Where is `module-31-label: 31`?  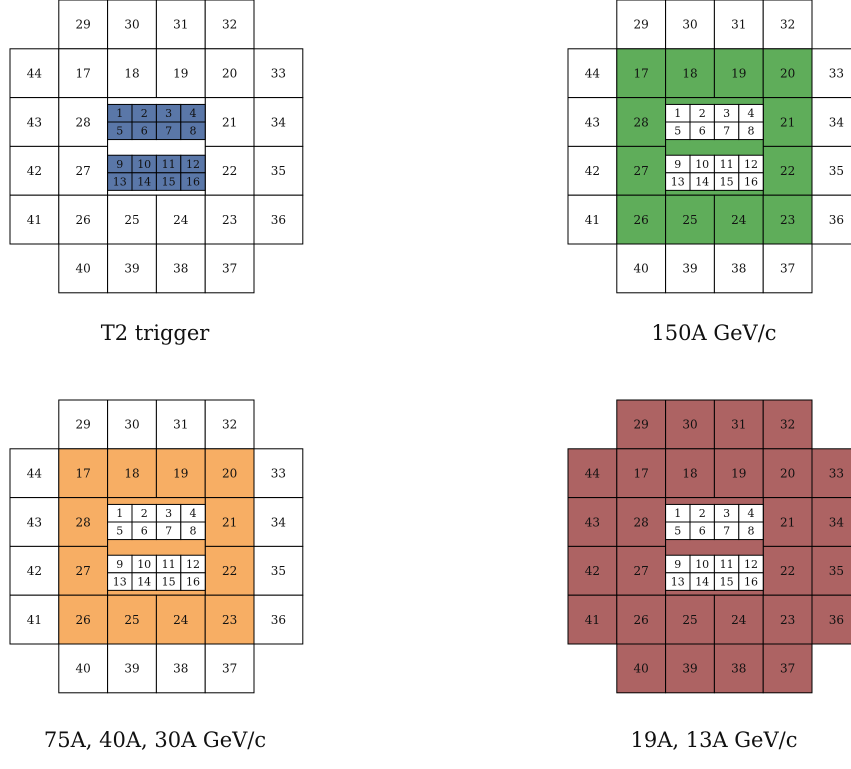
module-31-label: 31 is located at coordinates (180, 25).